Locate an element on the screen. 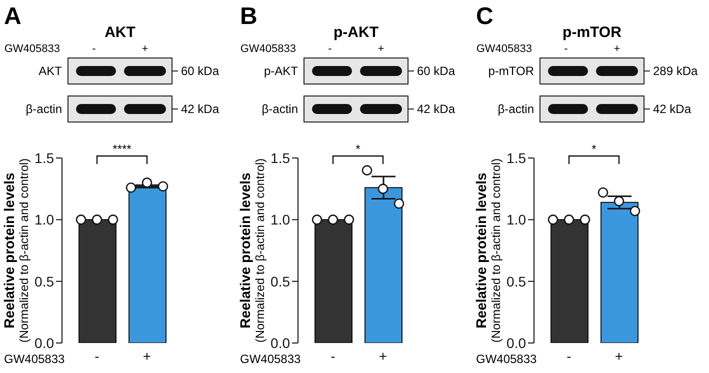 This screenshot has width=709, height=373. text: AKT is located at coordinates (120, 32).